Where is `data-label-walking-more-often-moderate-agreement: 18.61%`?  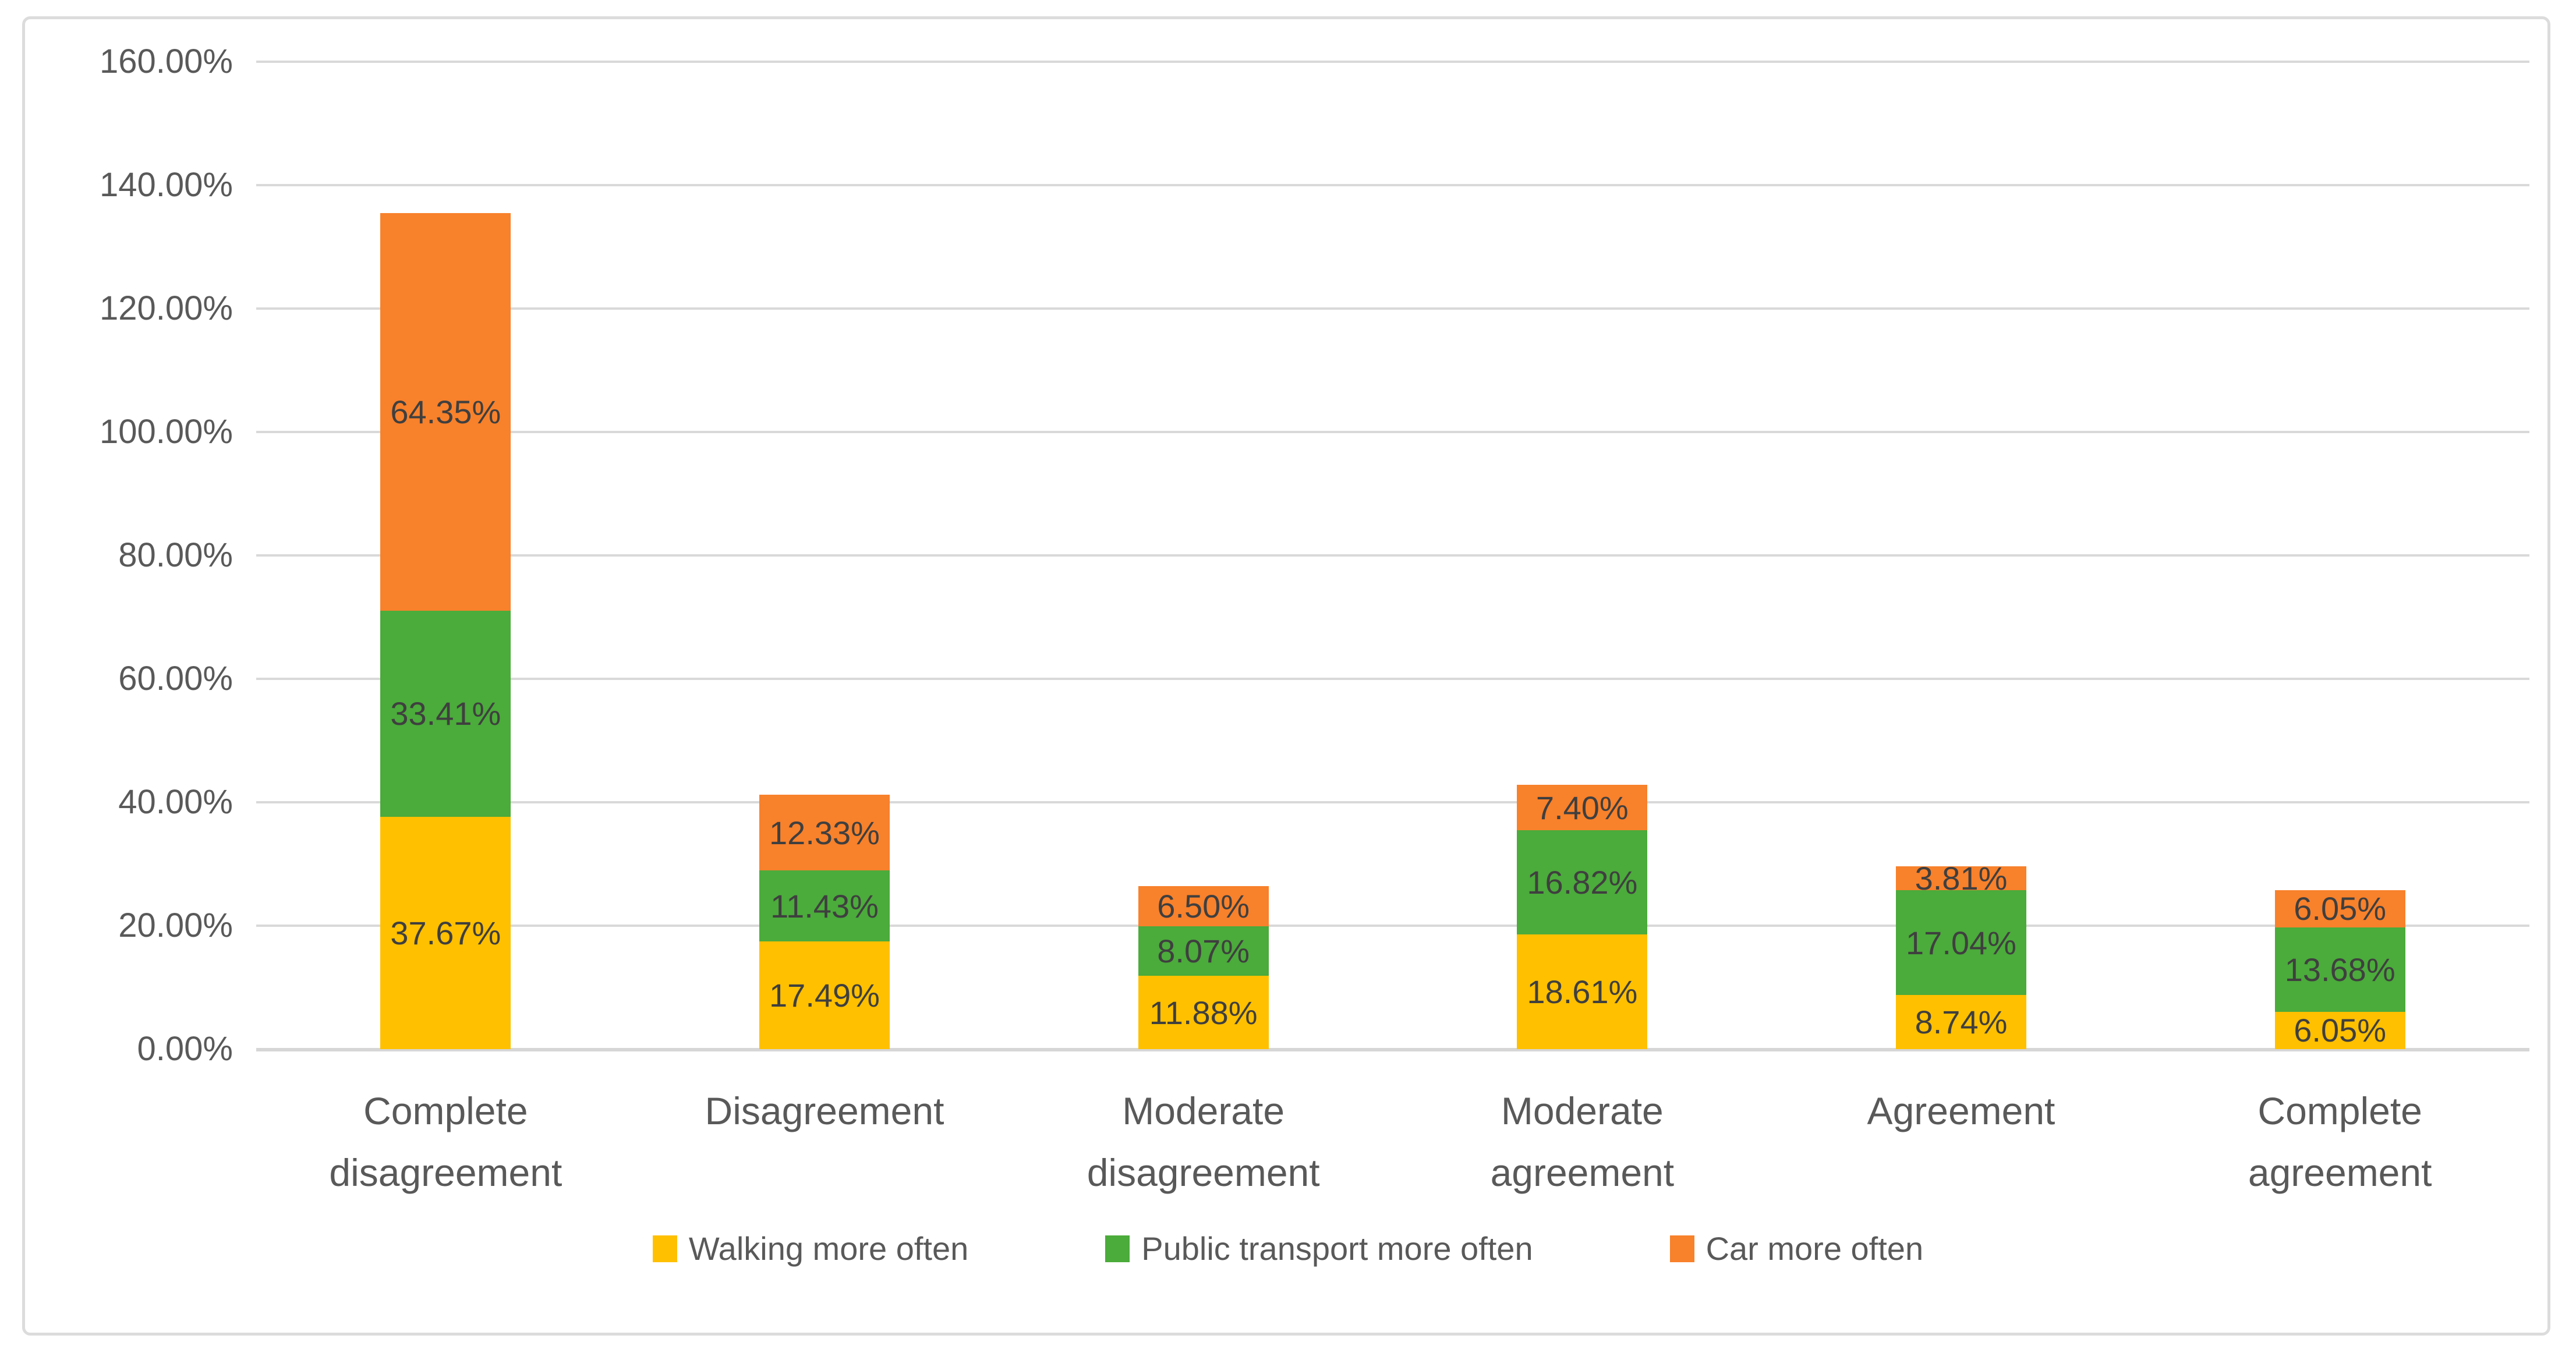 data-label-walking-more-often-moderate-agreement: 18.61% is located at coordinates (1582, 991).